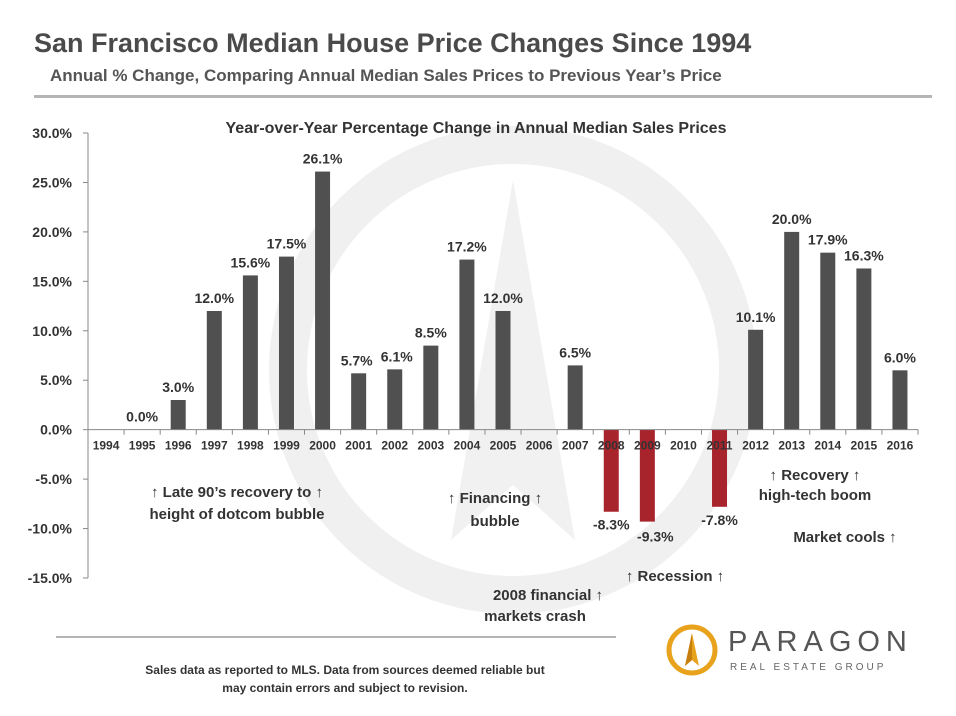 Image resolution: width=956 pixels, height=716 pixels. What do you see at coordinates (503, 370) in the screenshot?
I see `bar-2005` at bounding box center [503, 370].